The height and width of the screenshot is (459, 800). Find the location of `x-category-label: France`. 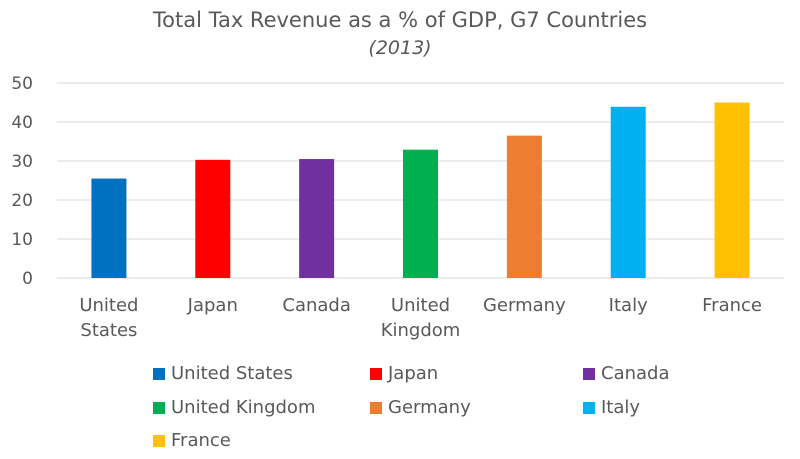

x-category-label: France is located at coordinates (732, 305).